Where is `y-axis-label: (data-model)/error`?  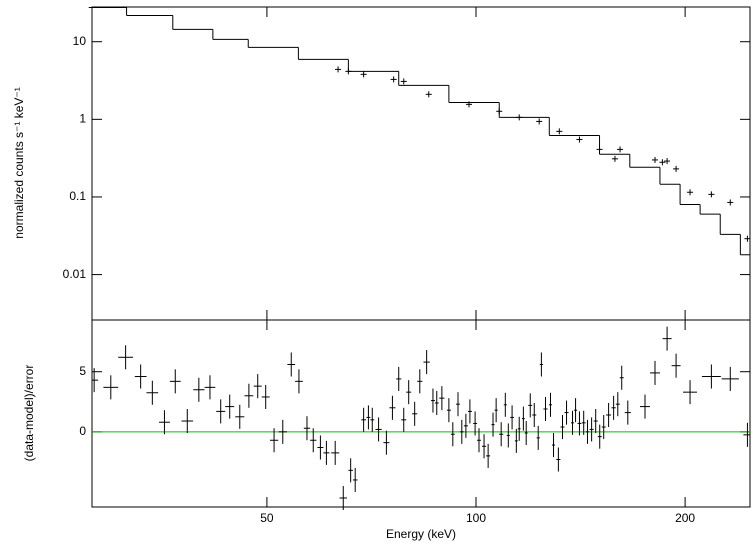 y-axis-label: (data-model)/error is located at coordinates (29, 413).